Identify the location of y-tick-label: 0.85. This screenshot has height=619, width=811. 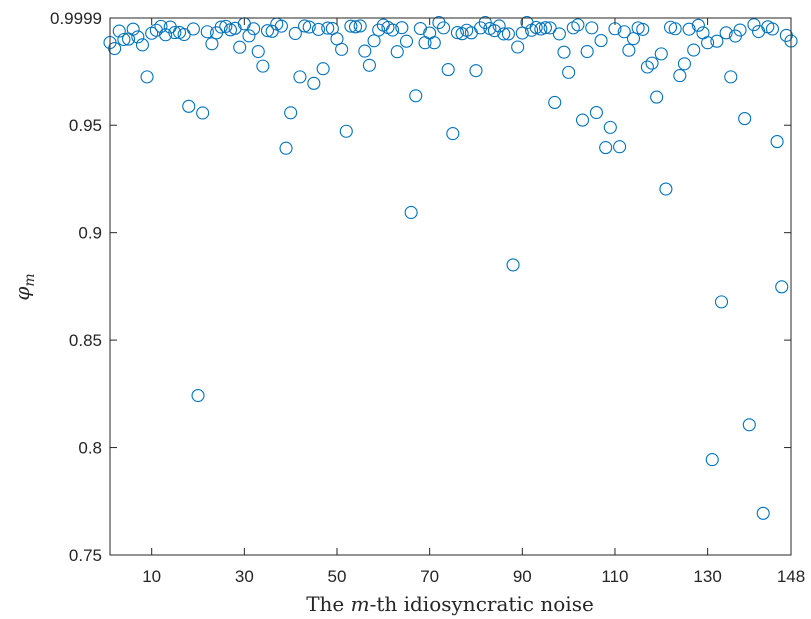
(85, 340).